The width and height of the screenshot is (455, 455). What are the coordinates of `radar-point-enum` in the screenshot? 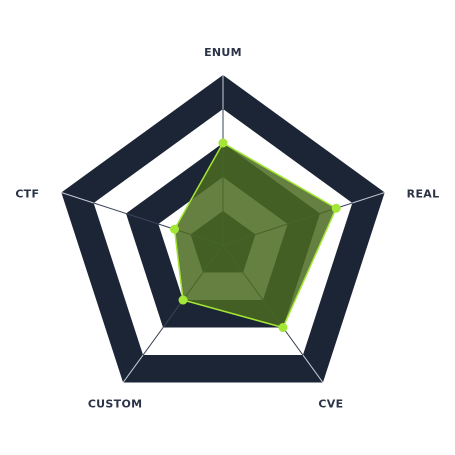 It's located at (223, 143).